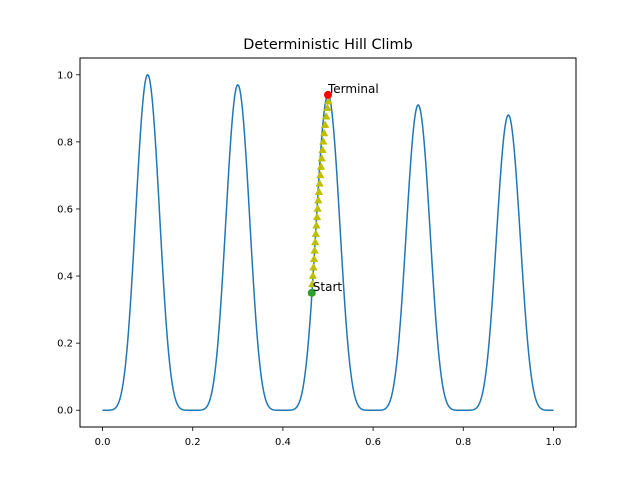 The width and height of the screenshot is (640, 484). I want to click on y-tick-label: 1.0, so click(65, 75).